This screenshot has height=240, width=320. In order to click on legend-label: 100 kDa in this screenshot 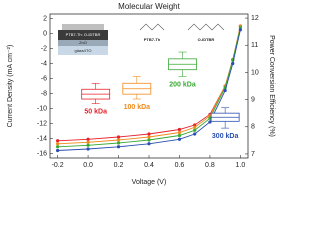, I will do `click(137, 107)`.